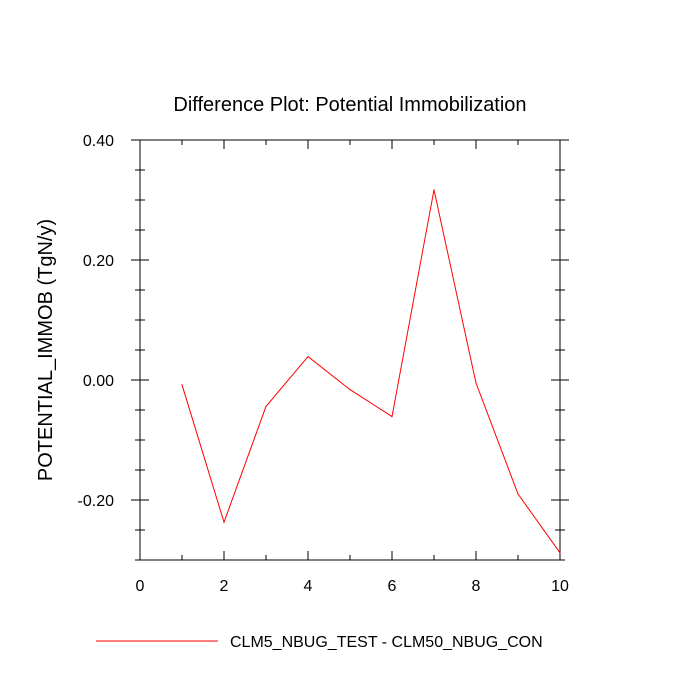  What do you see at coordinates (224, 586) in the screenshot?
I see `x-tick-label: 2` at bounding box center [224, 586].